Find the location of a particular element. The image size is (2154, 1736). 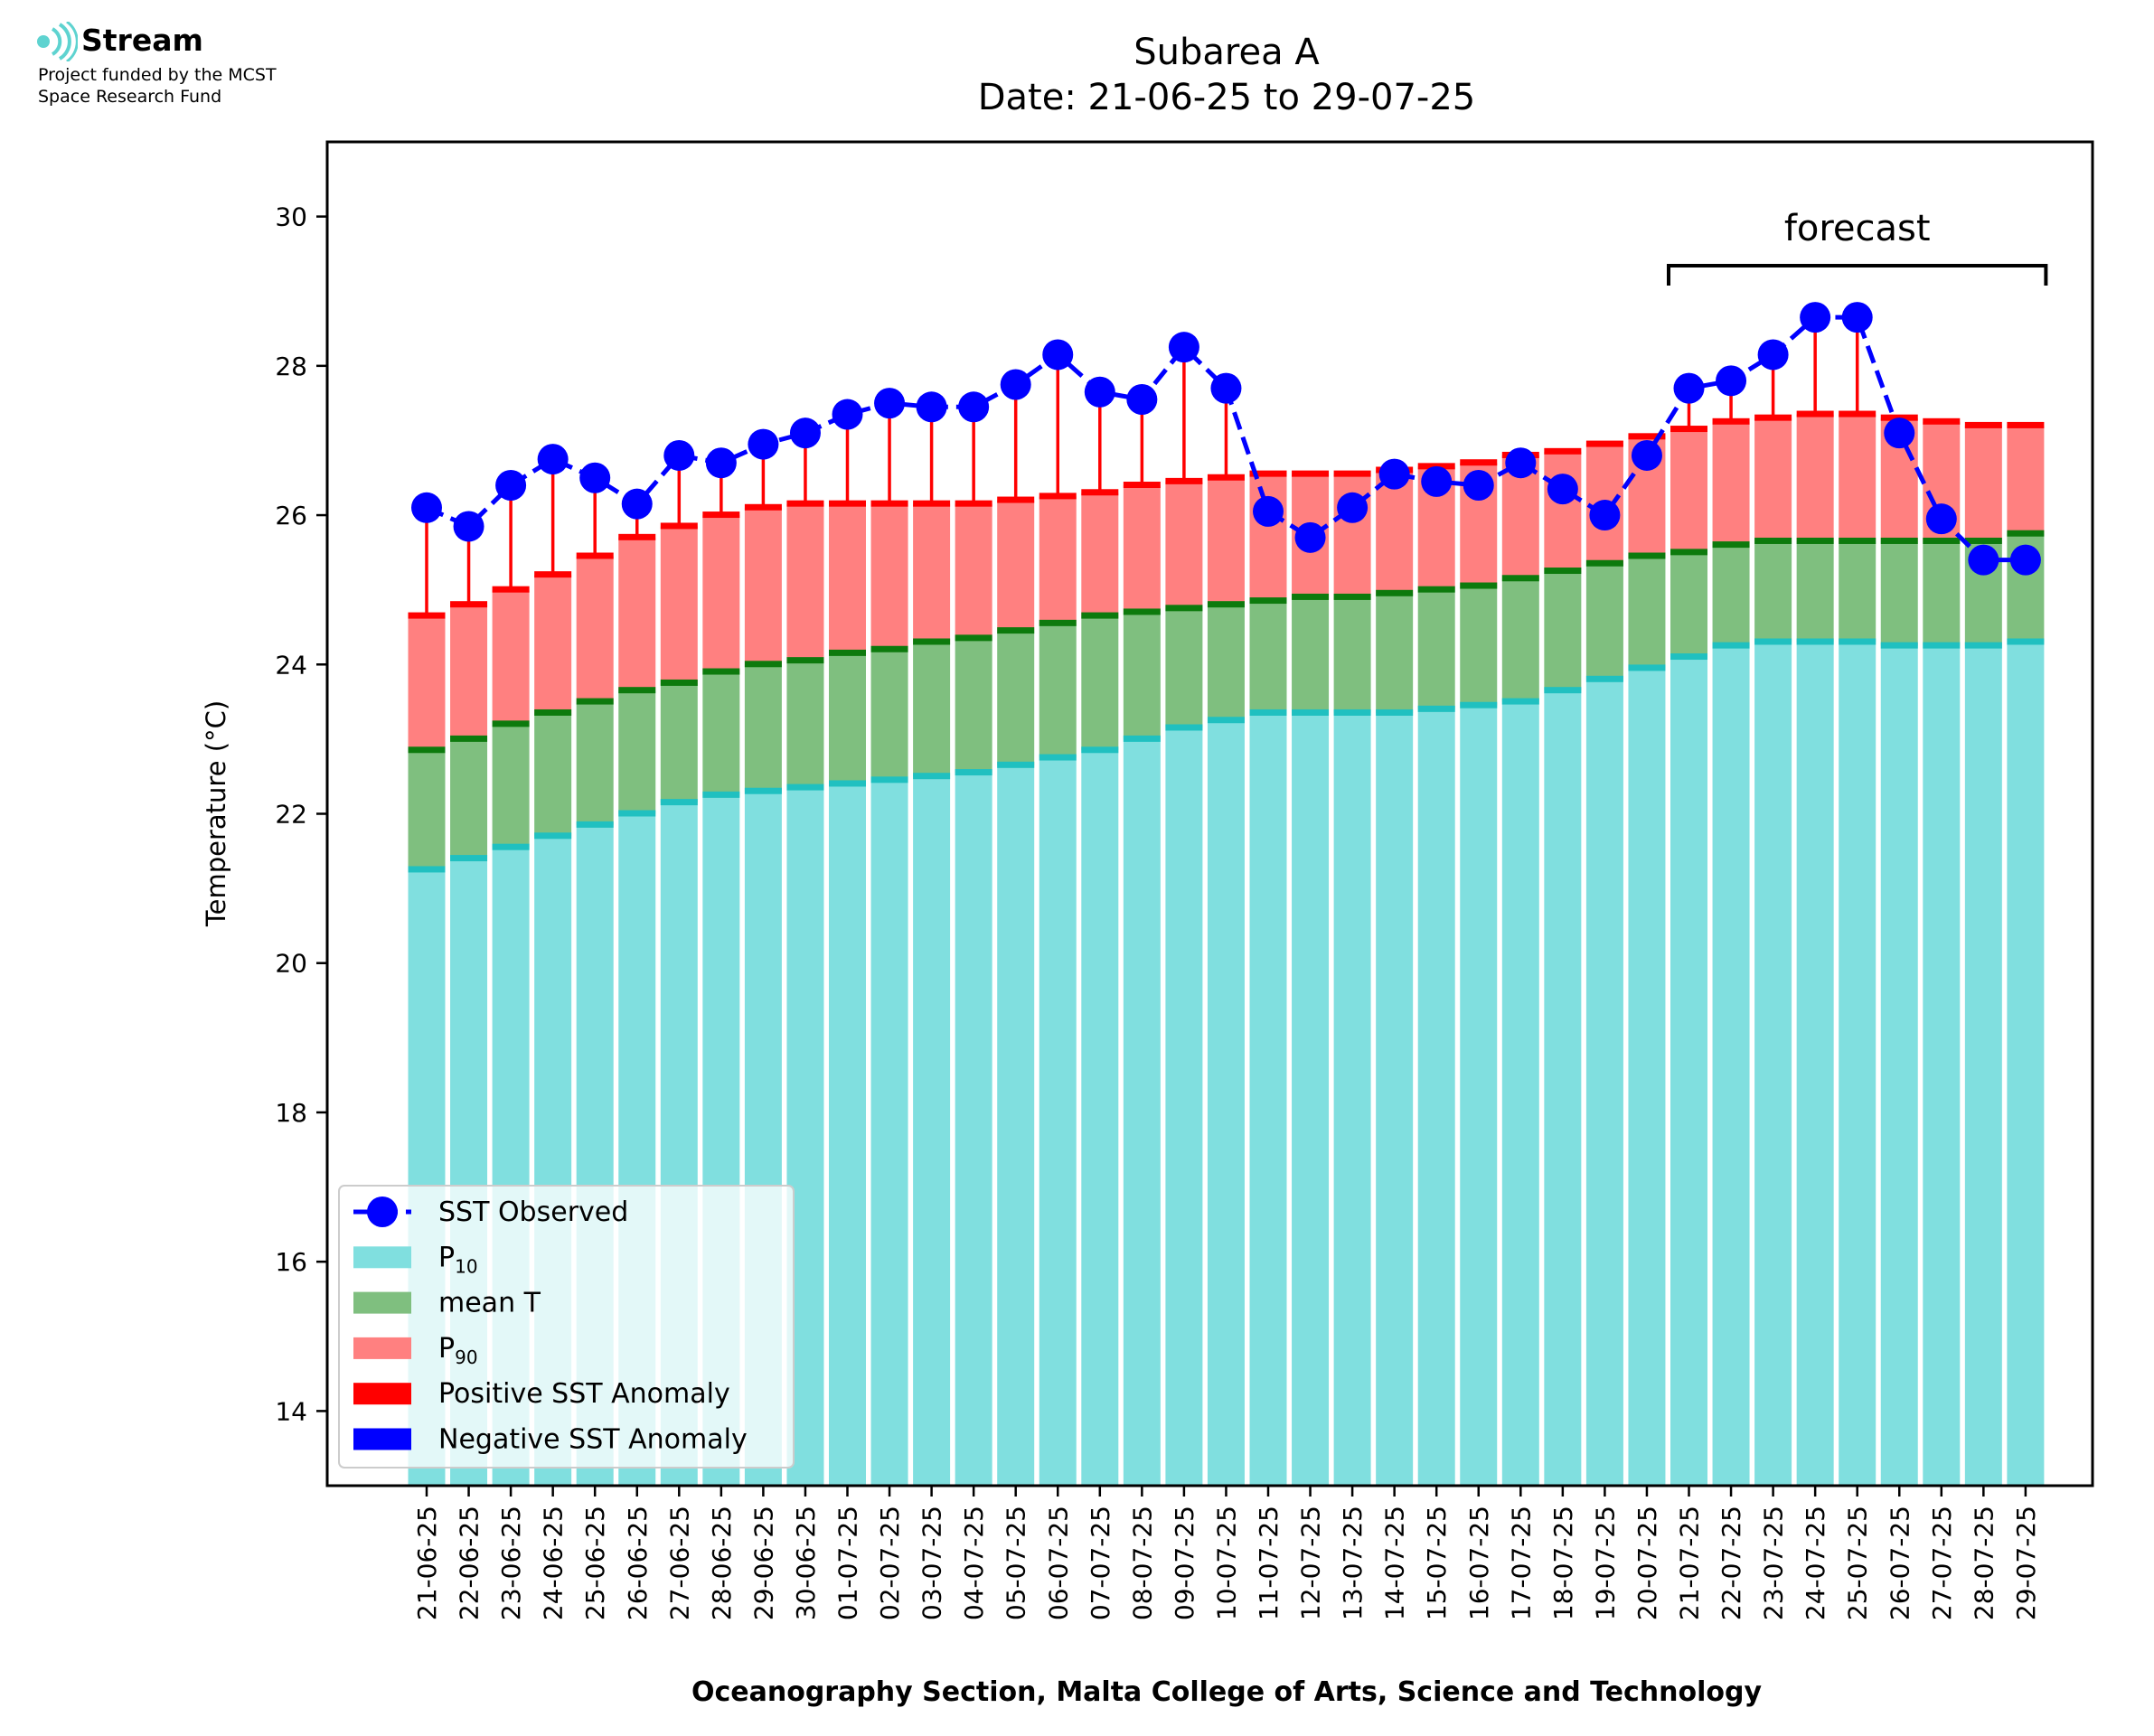

x-tick-label: 10-07-25 is located at coordinates (1226, 1563).